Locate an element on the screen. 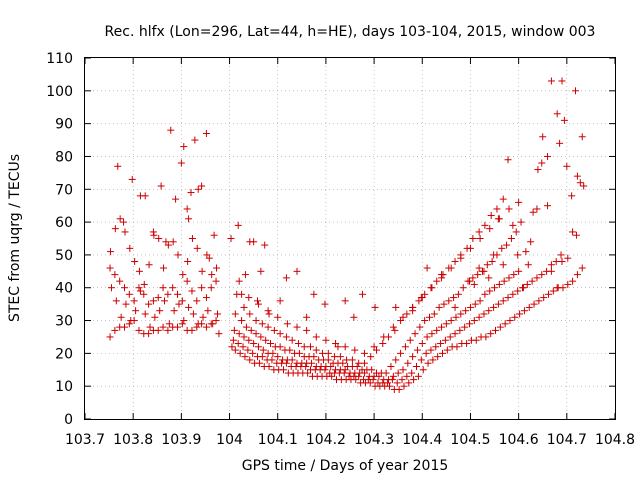  y-tick-label: 40 is located at coordinates (64, 289).